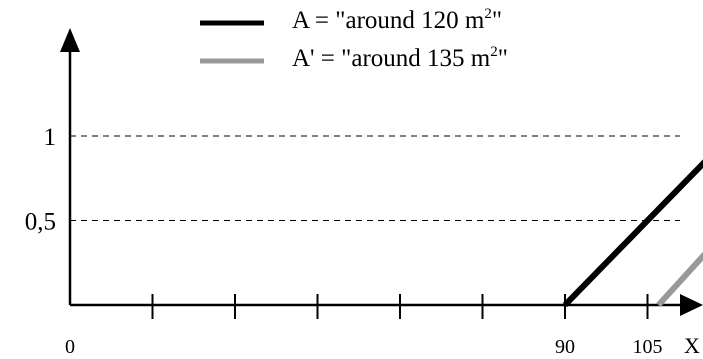 The height and width of the screenshot is (359, 703). What do you see at coordinates (70, 347) in the screenshot?
I see `x-tick-label-0: 0` at bounding box center [70, 347].